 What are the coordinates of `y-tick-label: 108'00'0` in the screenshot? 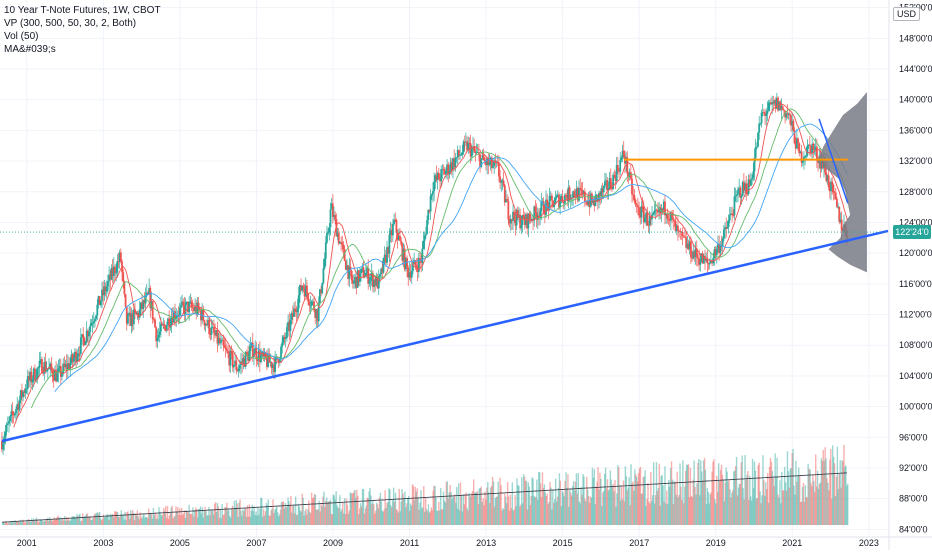 It's located at (915, 345).